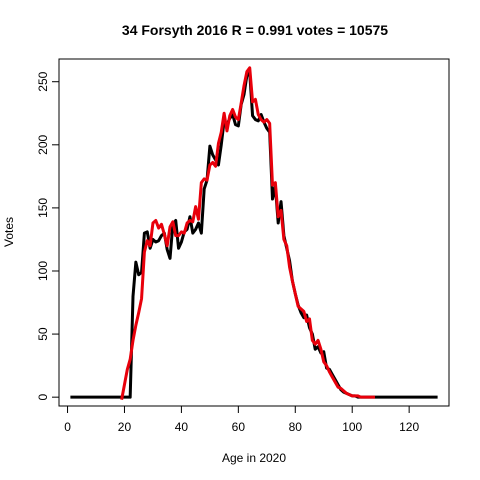 The height and width of the screenshot is (480, 480). I want to click on x-axis-label: Age in 2020, so click(254, 458).